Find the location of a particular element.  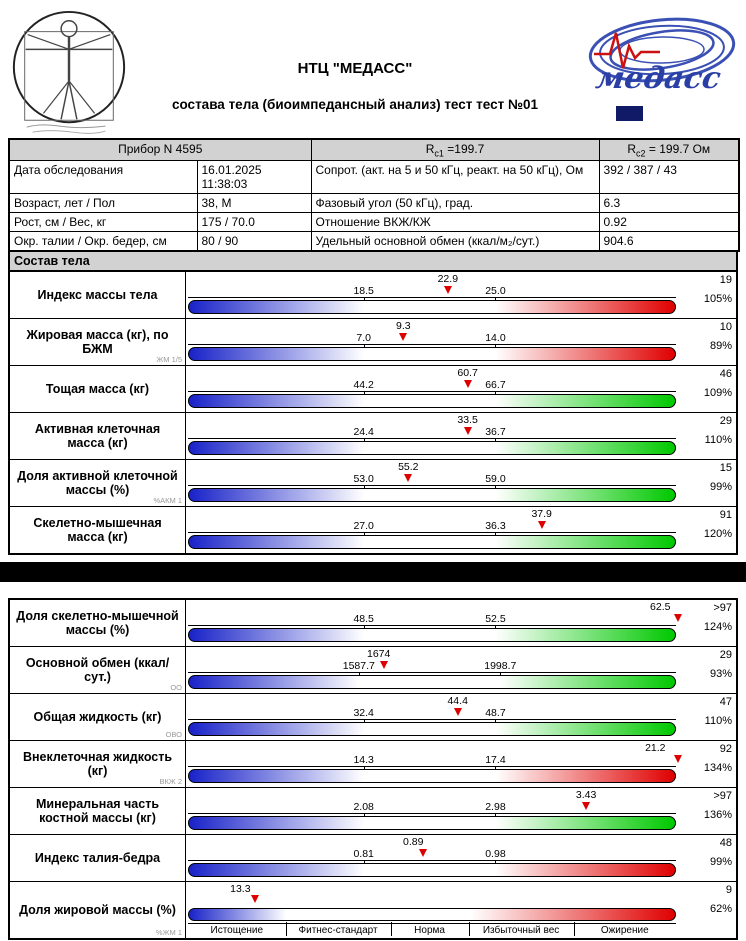

norm-low-label: 24.4 is located at coordinates (363, 432).